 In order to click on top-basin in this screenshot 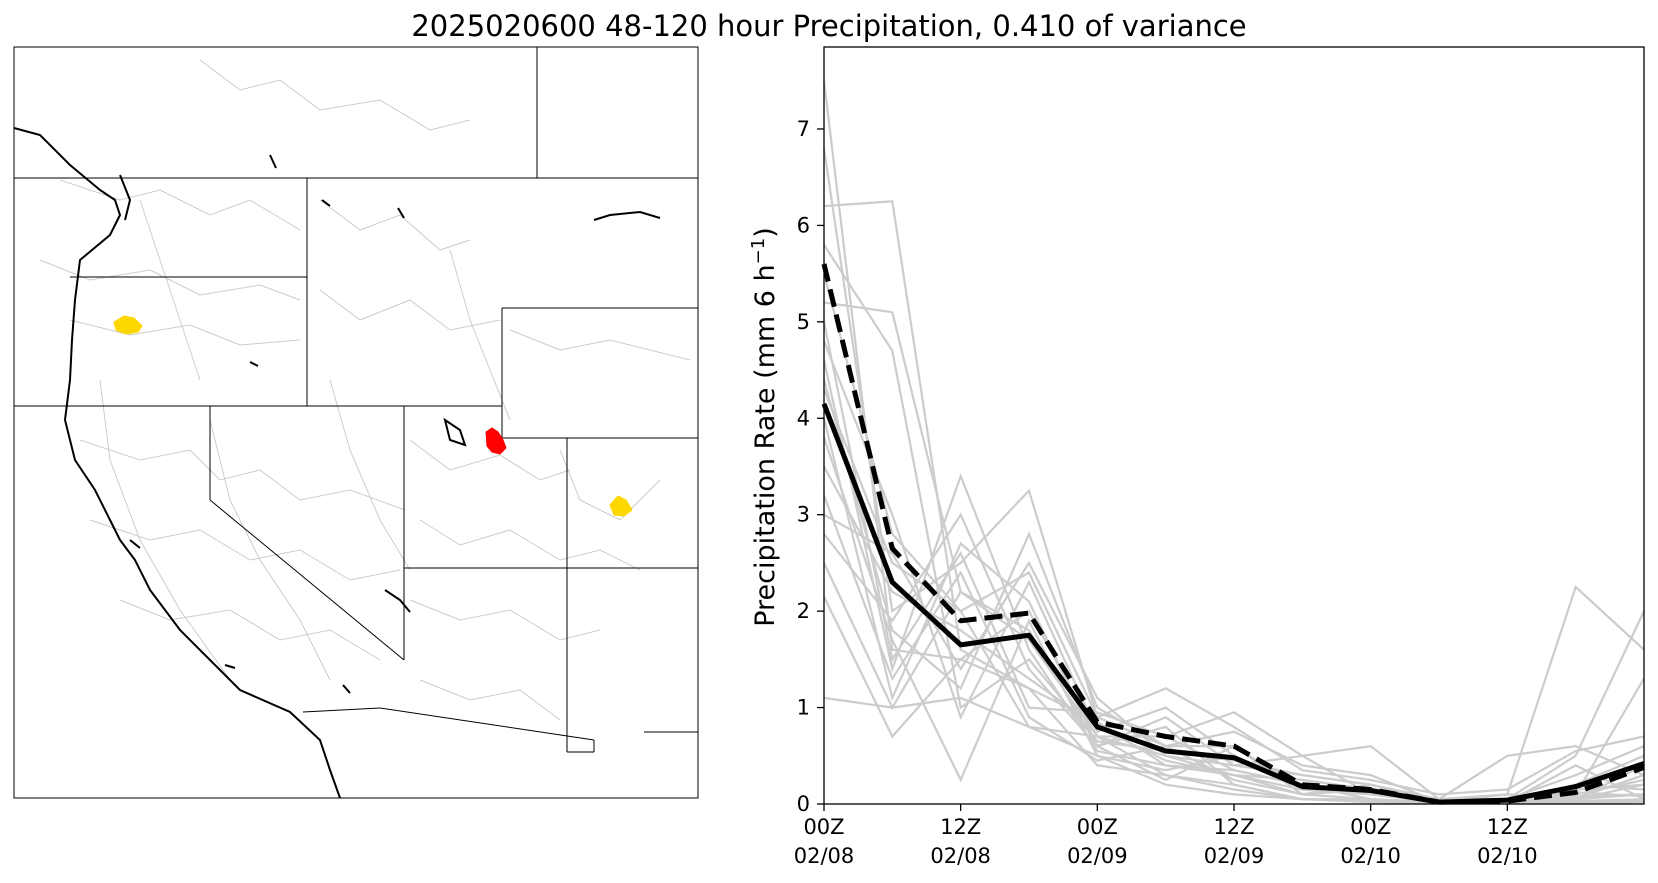, I will do `click(496, 441)`.